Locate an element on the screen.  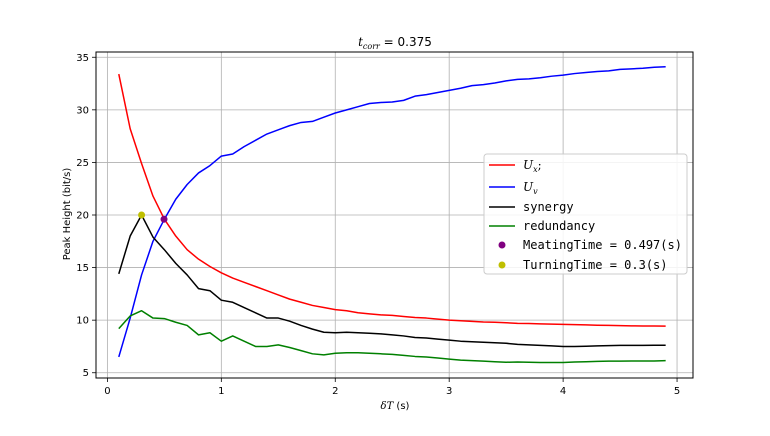
x-tick-label: 1 is located at coordinates (221, 391).